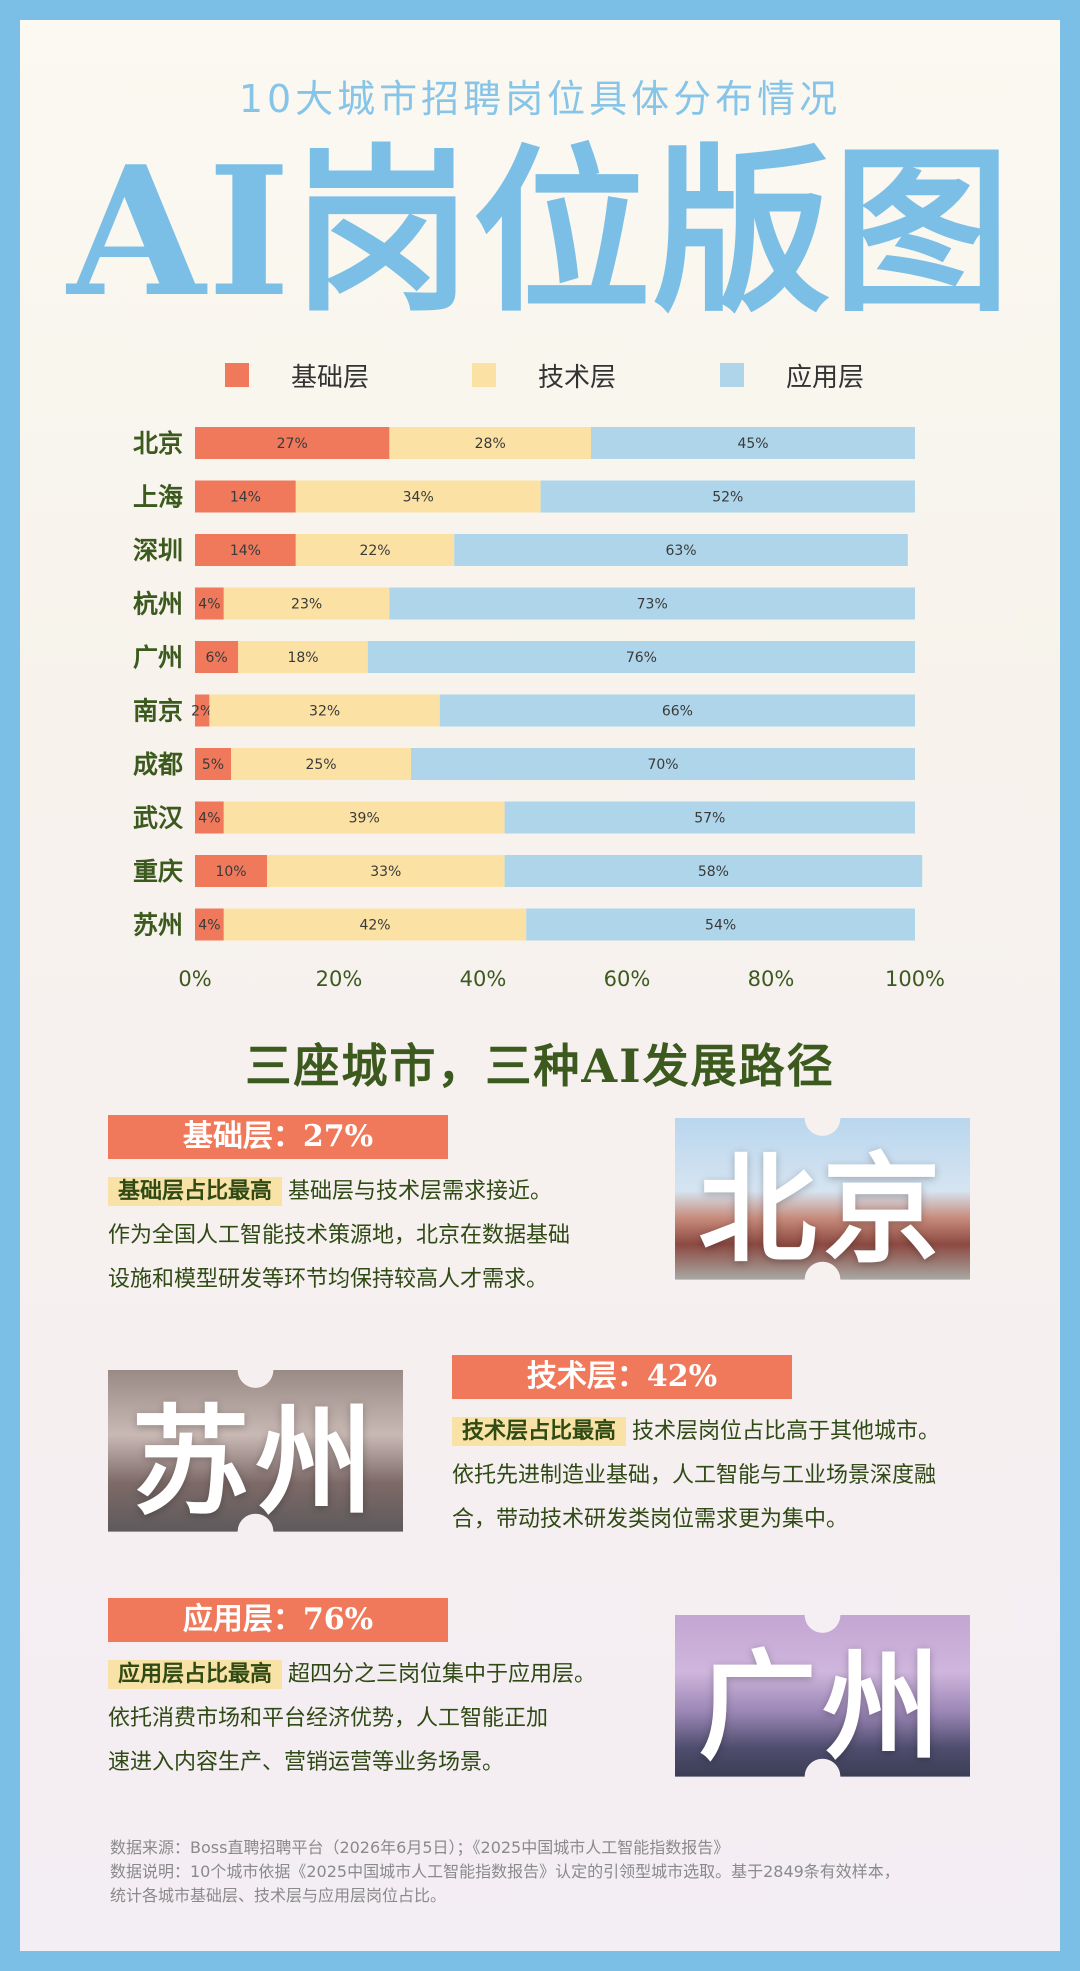  Describe the element at coordinates (194, 979) in the screenshot. I see `x-tick-label: 0%` at that location.